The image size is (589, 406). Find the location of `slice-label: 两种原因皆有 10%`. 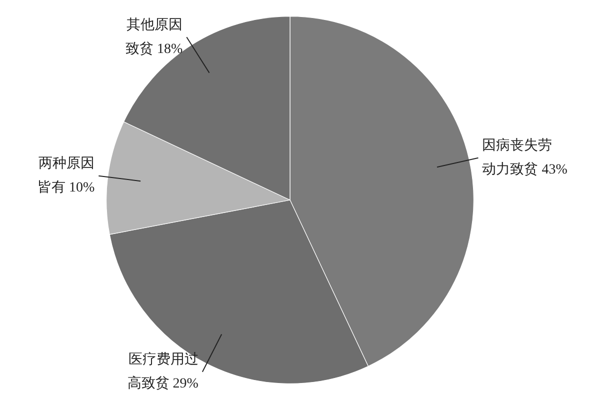

slice-label: 两种原因皆有 10% is located at coordinates (66, 175).